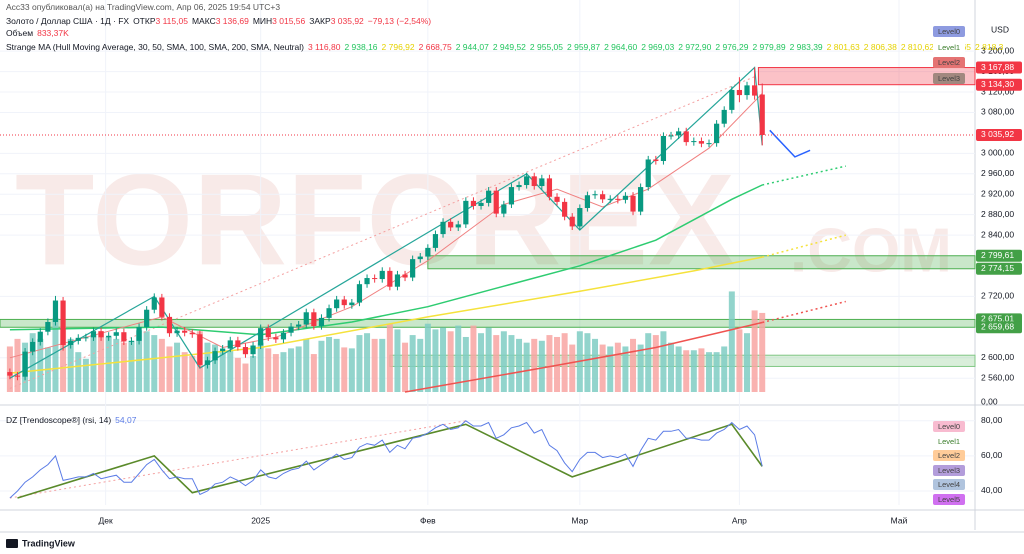 This screenshot has width=1024, height=554. I want to click on y-tick-label: 3 200,00, so click(997, 50).